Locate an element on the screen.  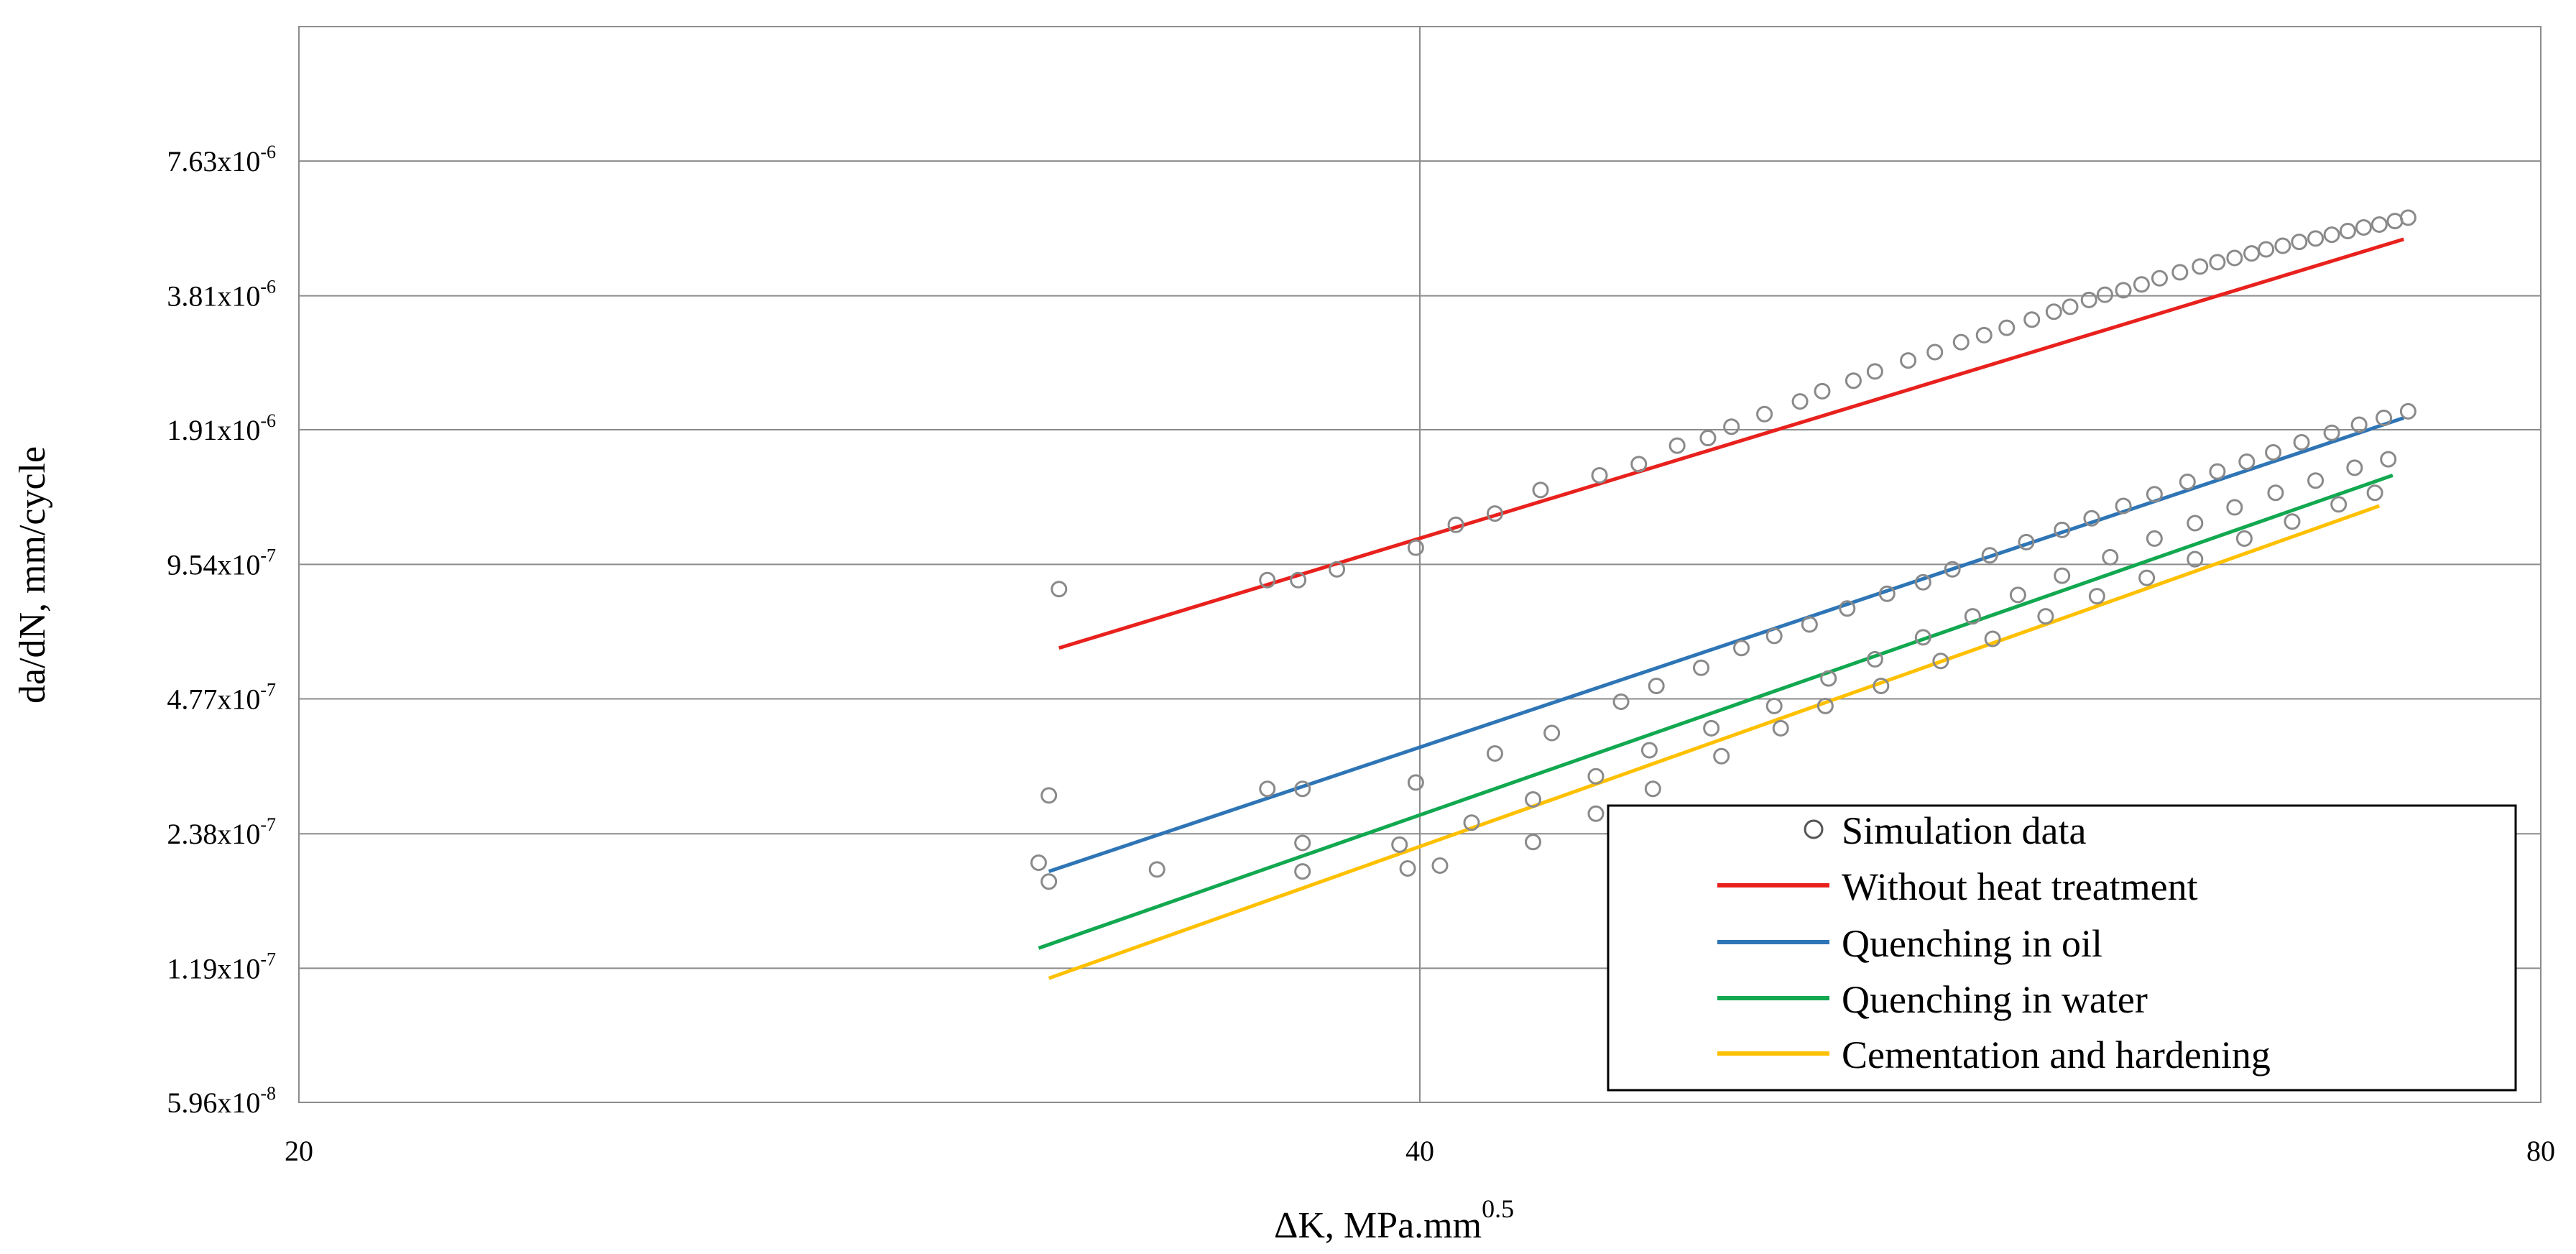
x-axis-ticks: 20 40 80 is located at coordinates (1420, 1151).